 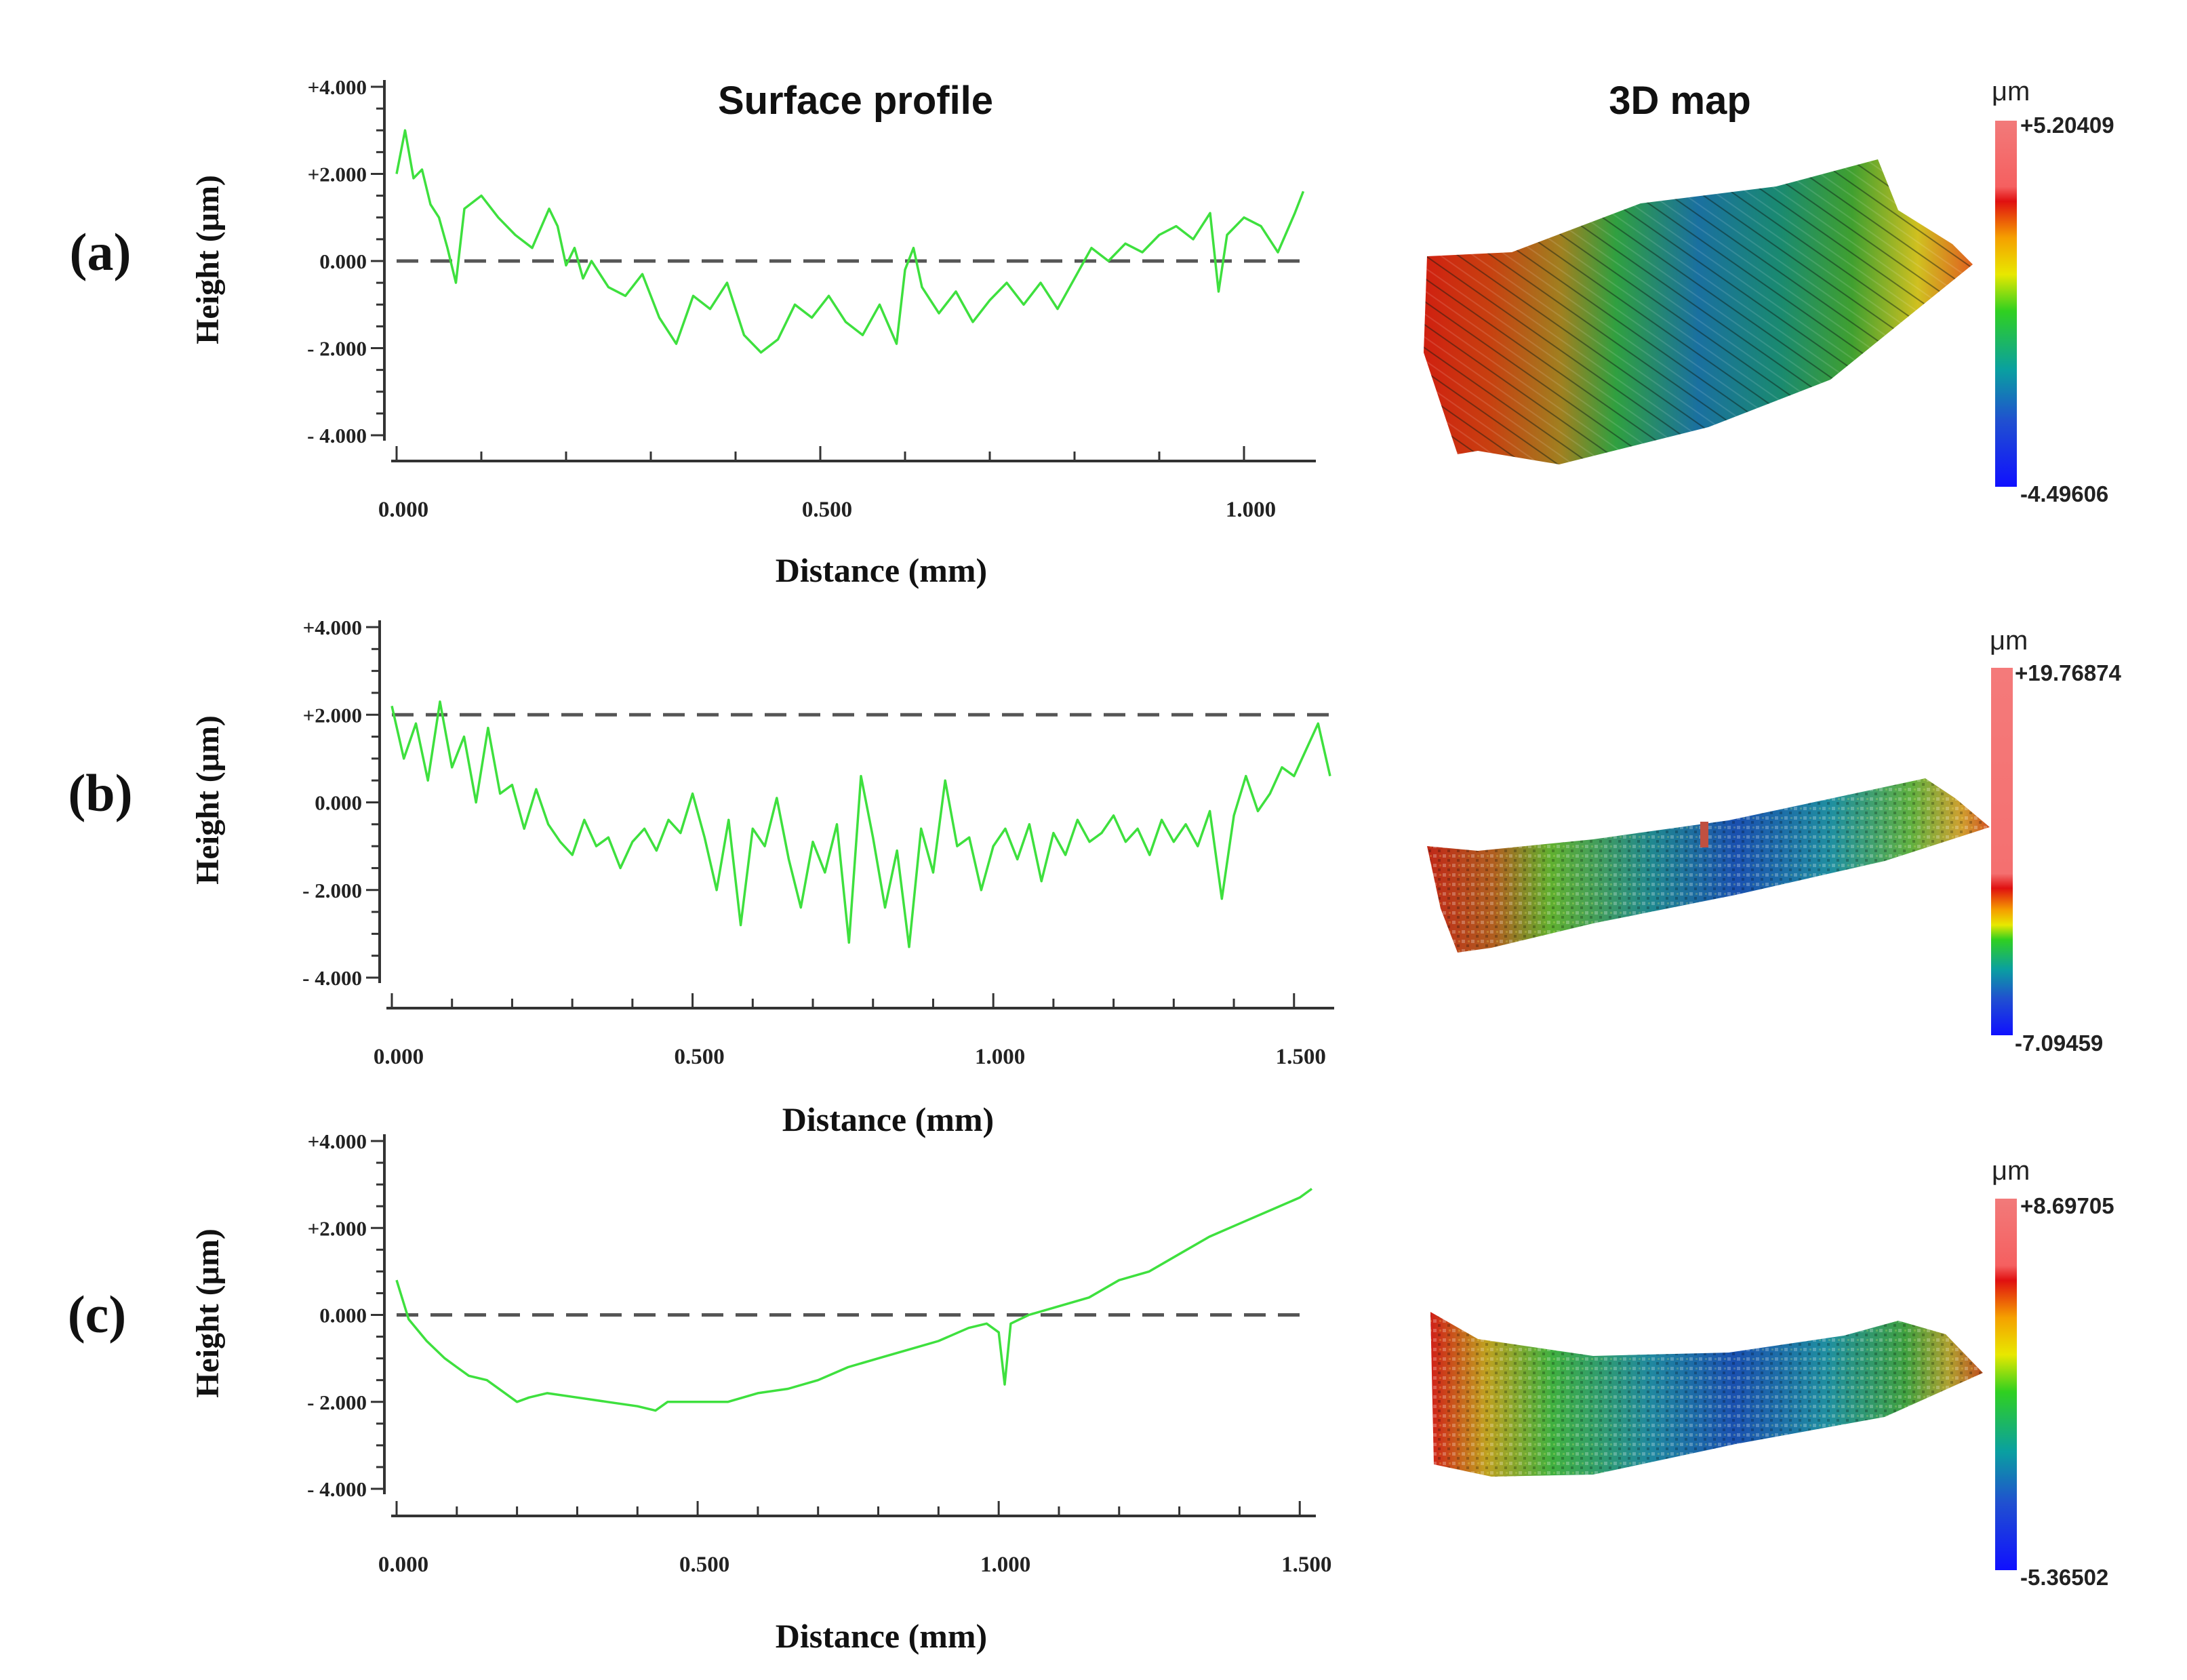 What do you see at coordinates (2059, 1043) in the screenshot?
I see `colorbar-b-min: -7.09459` at bounding box center [2059, 1043].